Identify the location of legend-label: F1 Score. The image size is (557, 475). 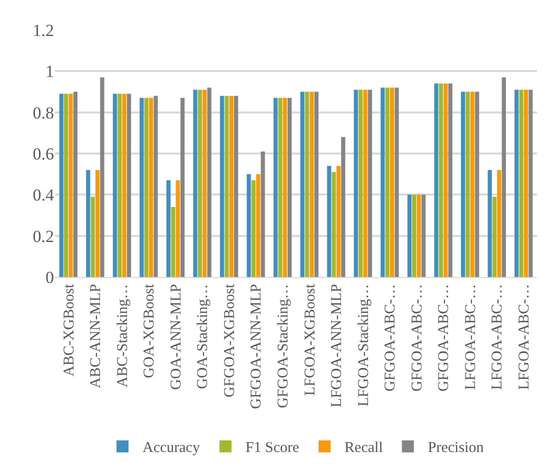
(272, 448).